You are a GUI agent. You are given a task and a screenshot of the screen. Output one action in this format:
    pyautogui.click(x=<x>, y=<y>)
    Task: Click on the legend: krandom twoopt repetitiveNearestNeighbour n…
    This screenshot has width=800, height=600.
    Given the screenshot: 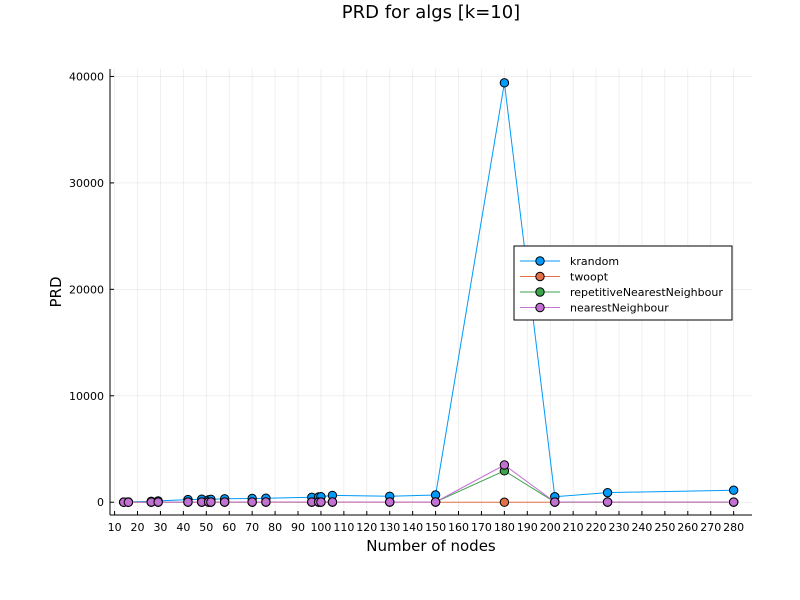 What is the action you would take?
    pyautogui.click(x=623, y=283)
    